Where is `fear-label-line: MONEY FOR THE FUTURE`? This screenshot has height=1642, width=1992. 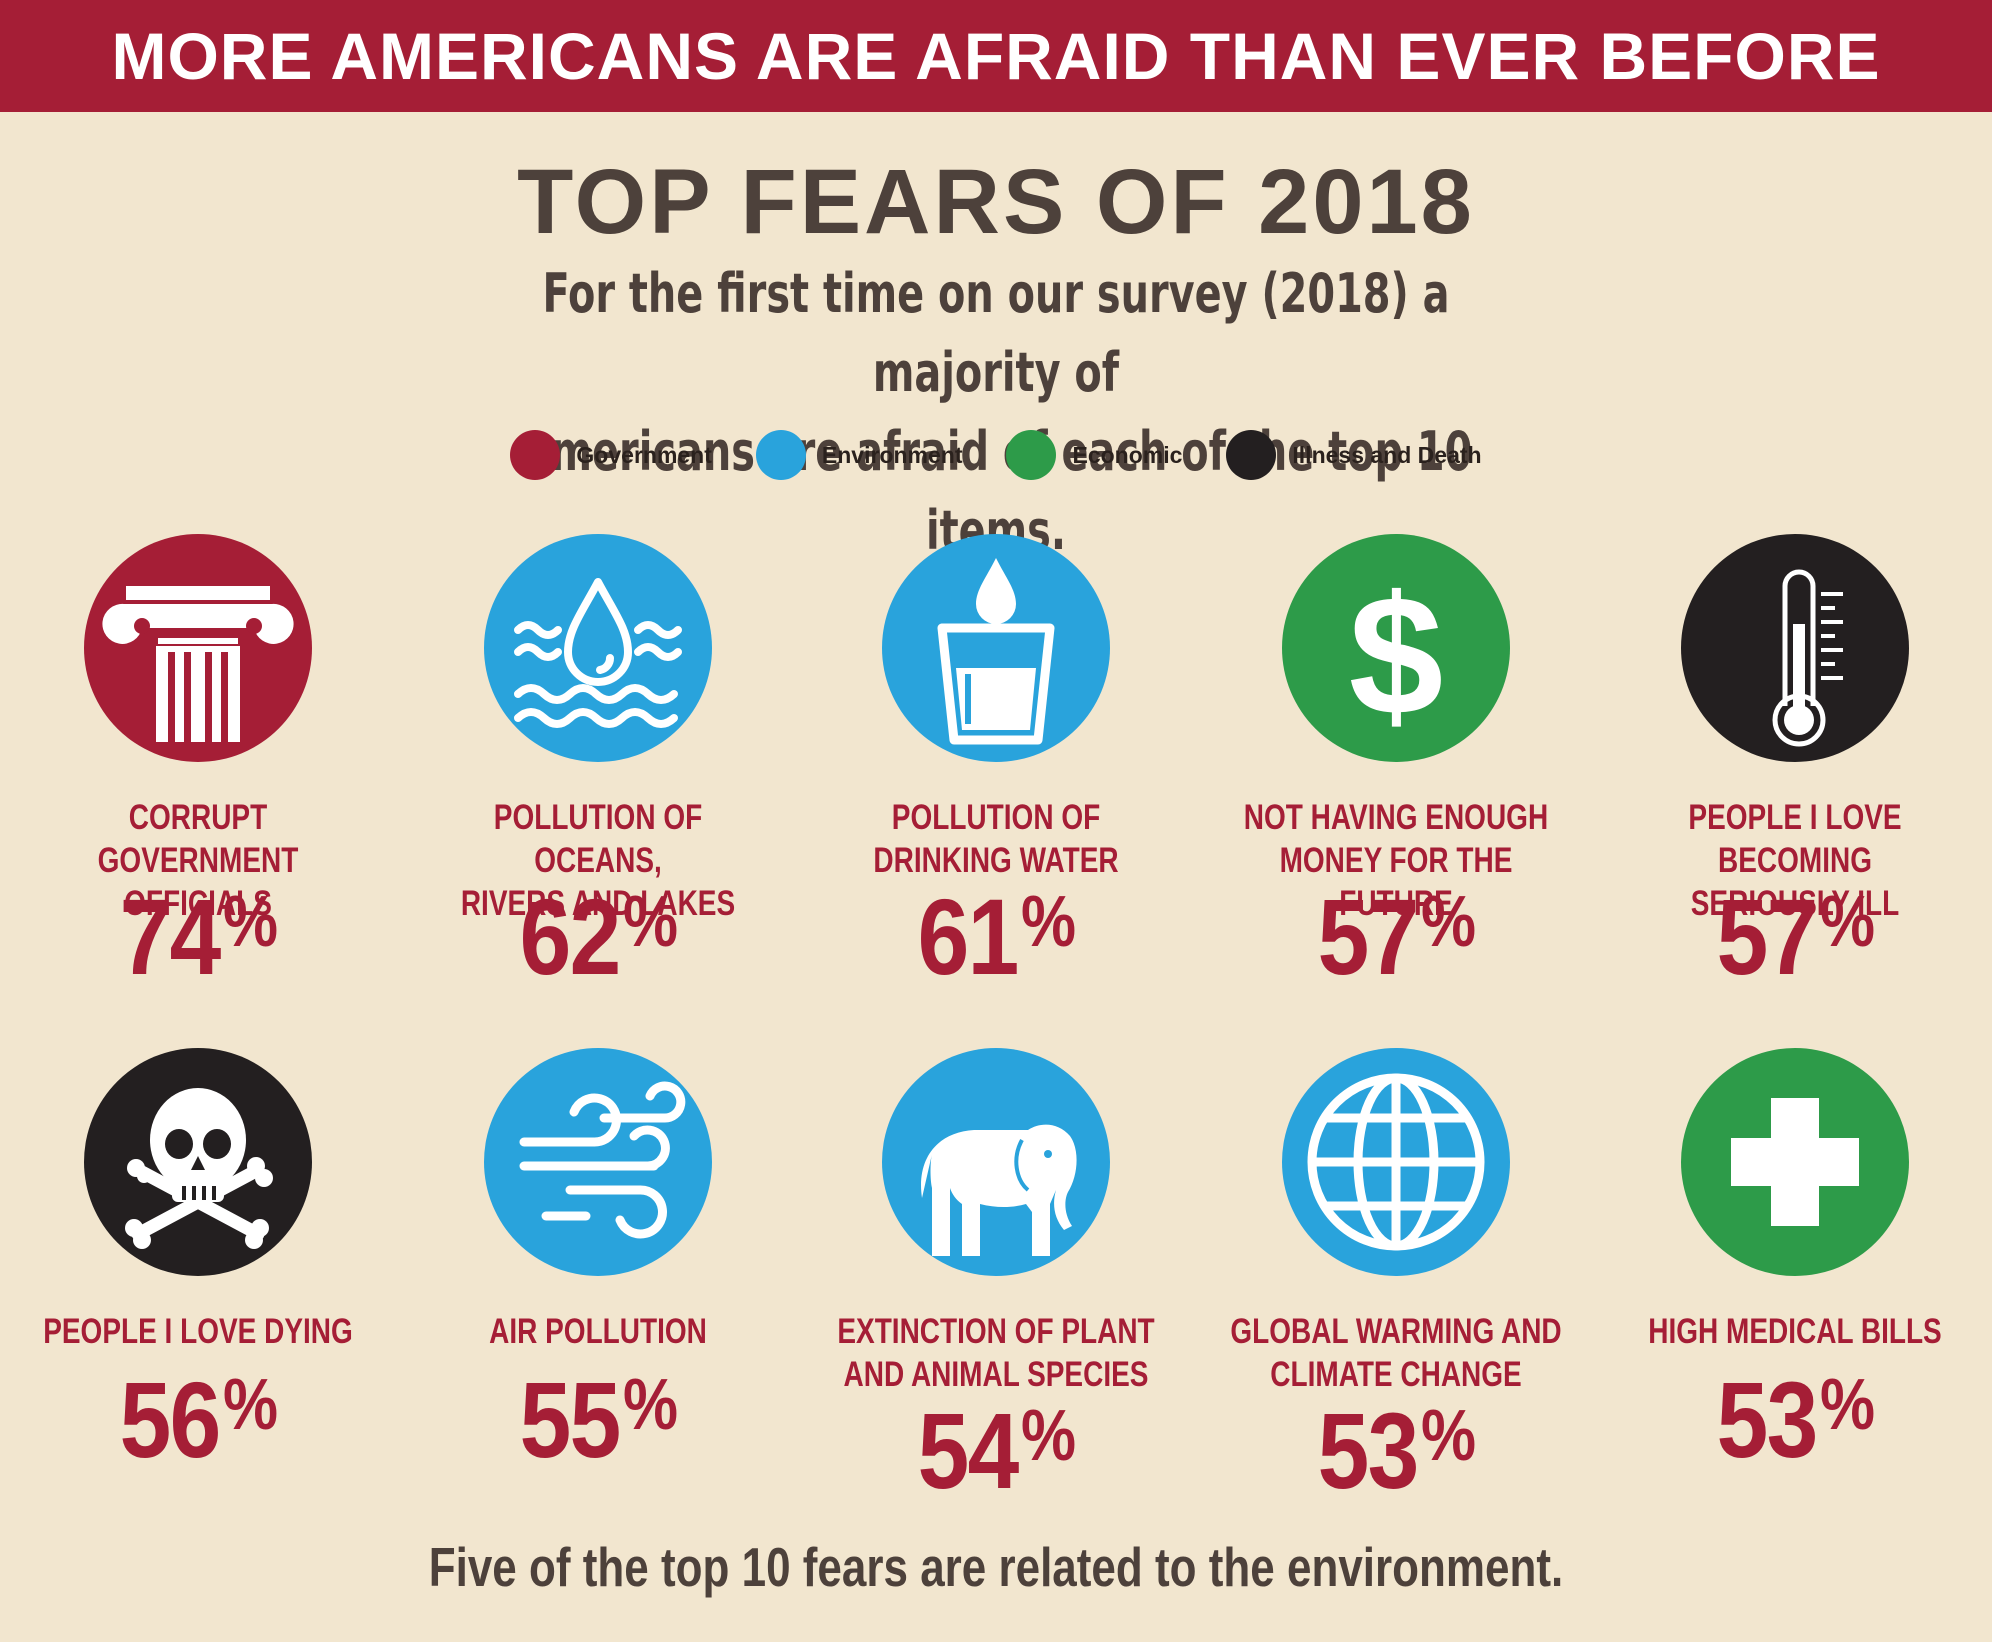 fear-label-line: MONEY FOR THE FUTURE is located at coordinates (1396, 882).